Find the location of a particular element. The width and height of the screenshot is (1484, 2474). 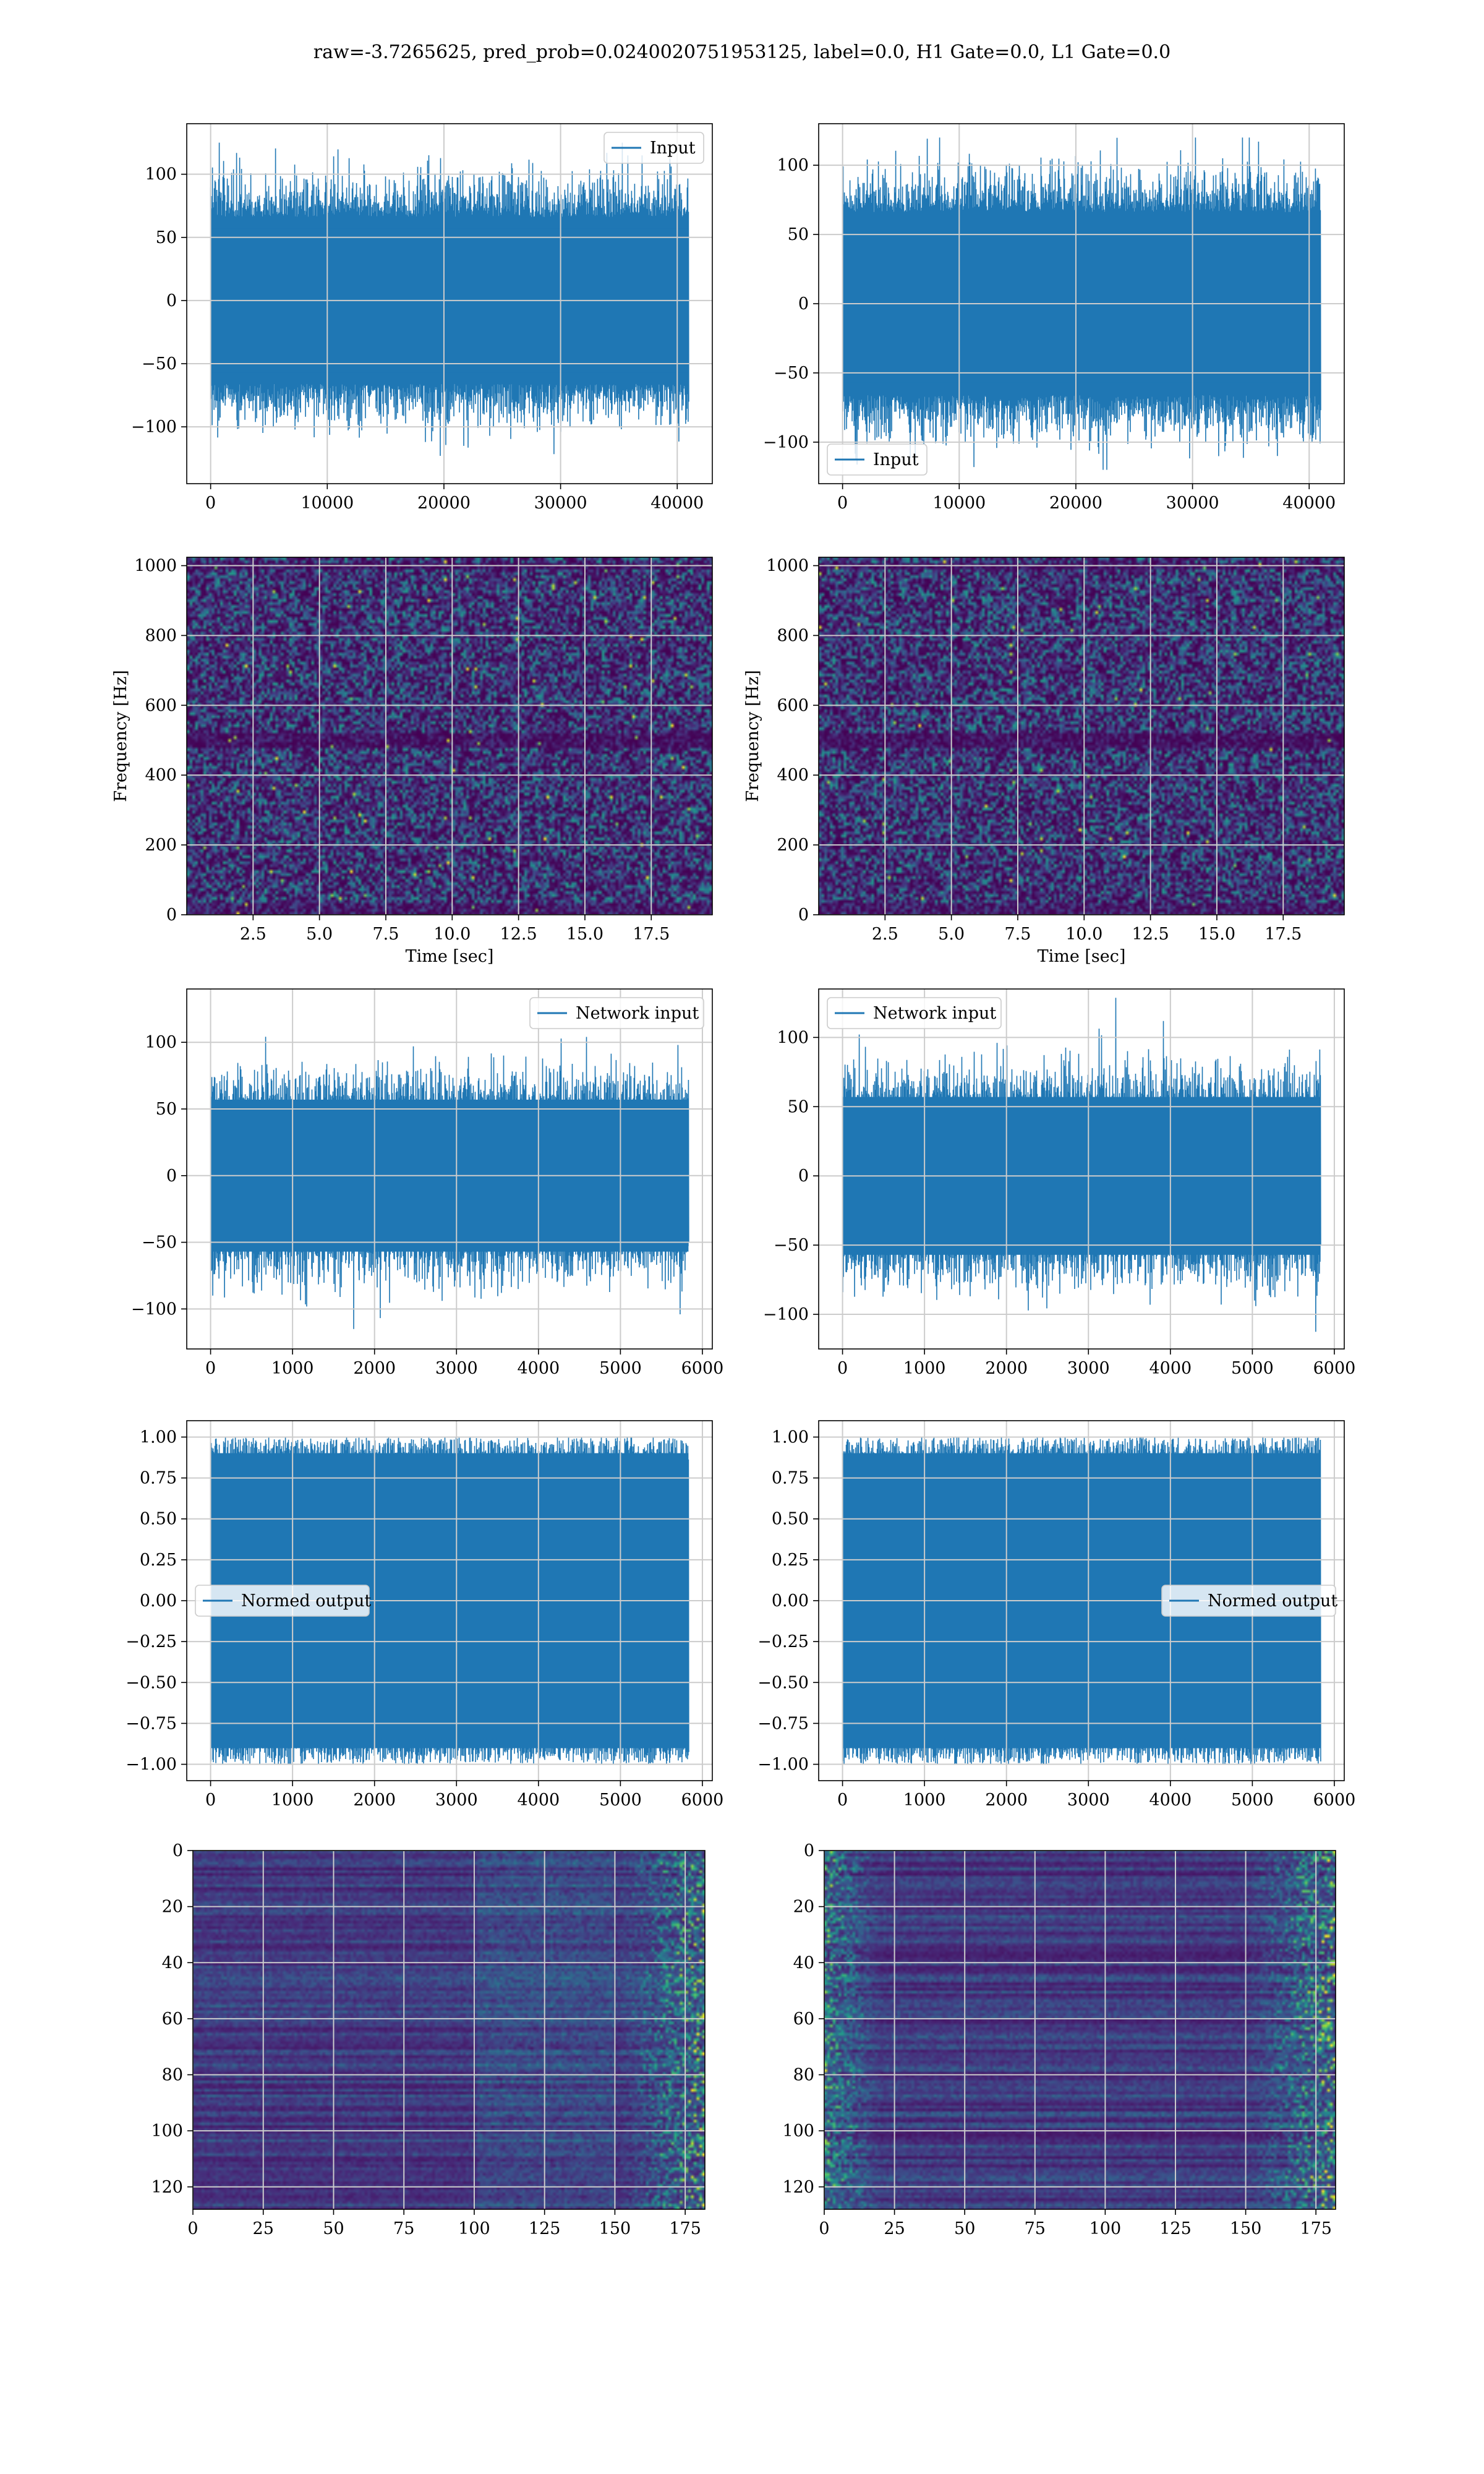

x-tick-label: 4000 is located at coordinates (1170, 1369).